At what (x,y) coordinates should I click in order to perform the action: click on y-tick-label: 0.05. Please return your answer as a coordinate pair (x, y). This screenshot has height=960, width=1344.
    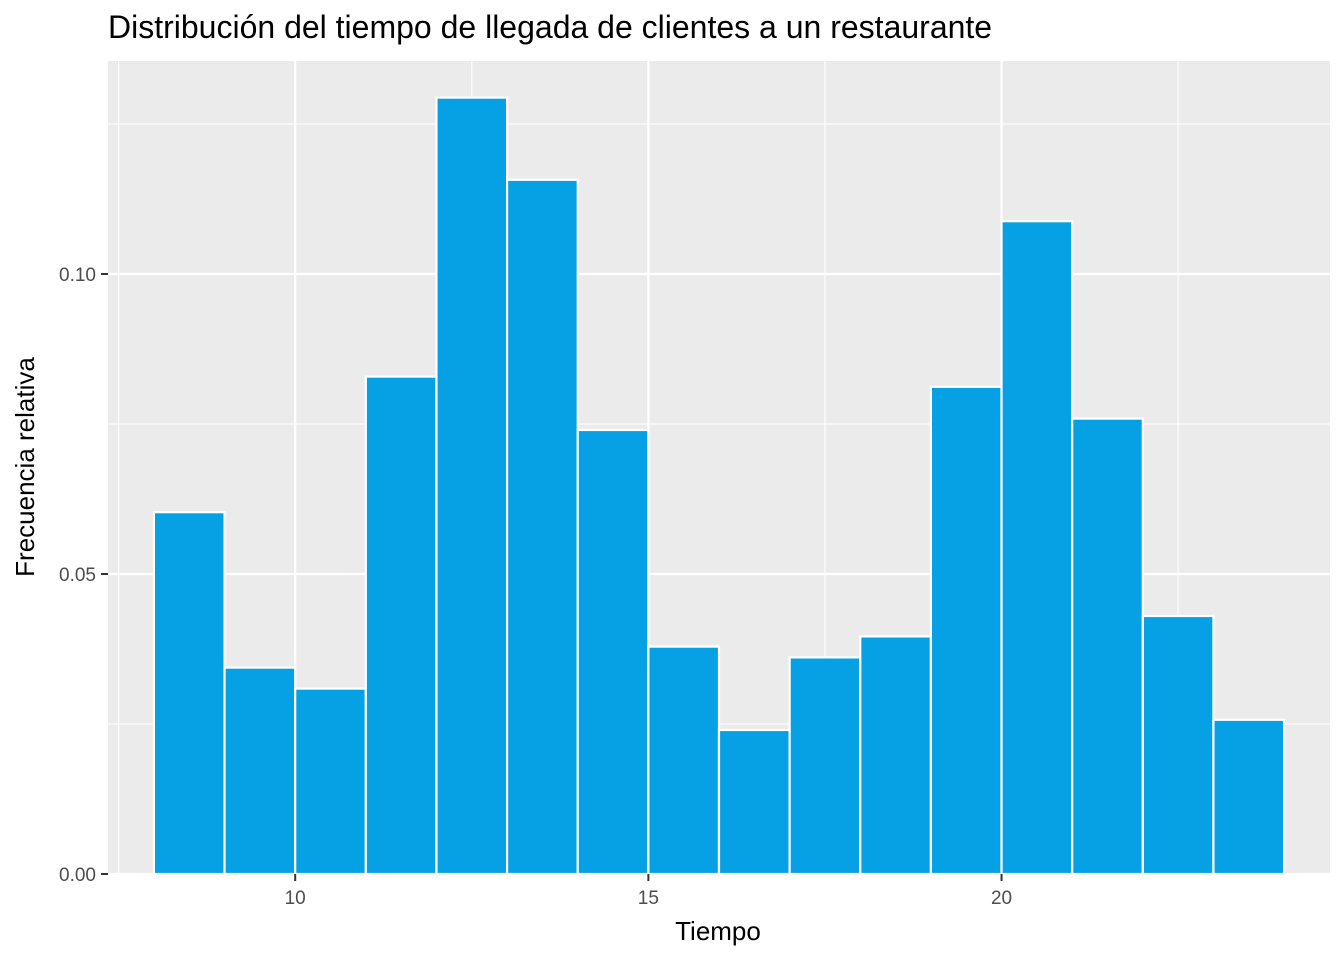
    Looking at the image, I should click on (77, 575).